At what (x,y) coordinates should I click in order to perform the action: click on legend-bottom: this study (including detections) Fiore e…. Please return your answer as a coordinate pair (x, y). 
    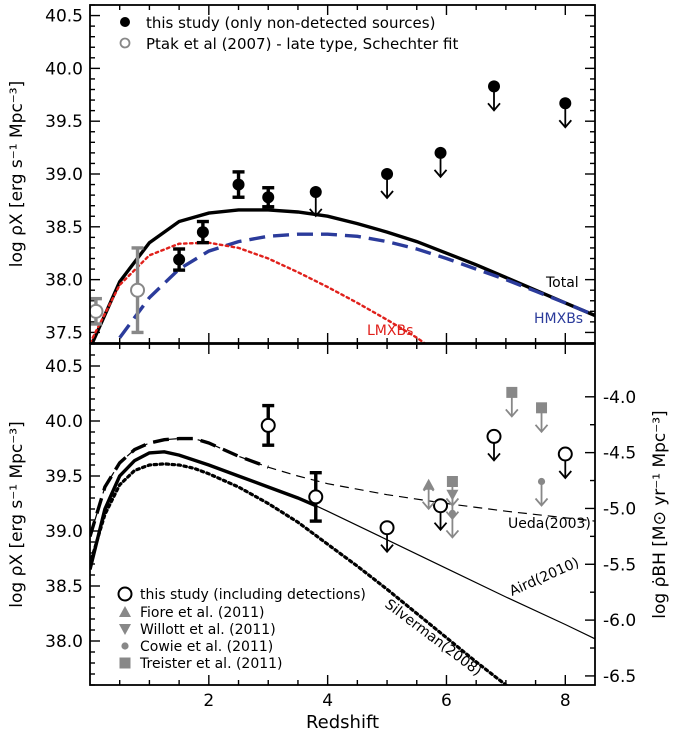
    Looking at the image, I should click on (241, 629).